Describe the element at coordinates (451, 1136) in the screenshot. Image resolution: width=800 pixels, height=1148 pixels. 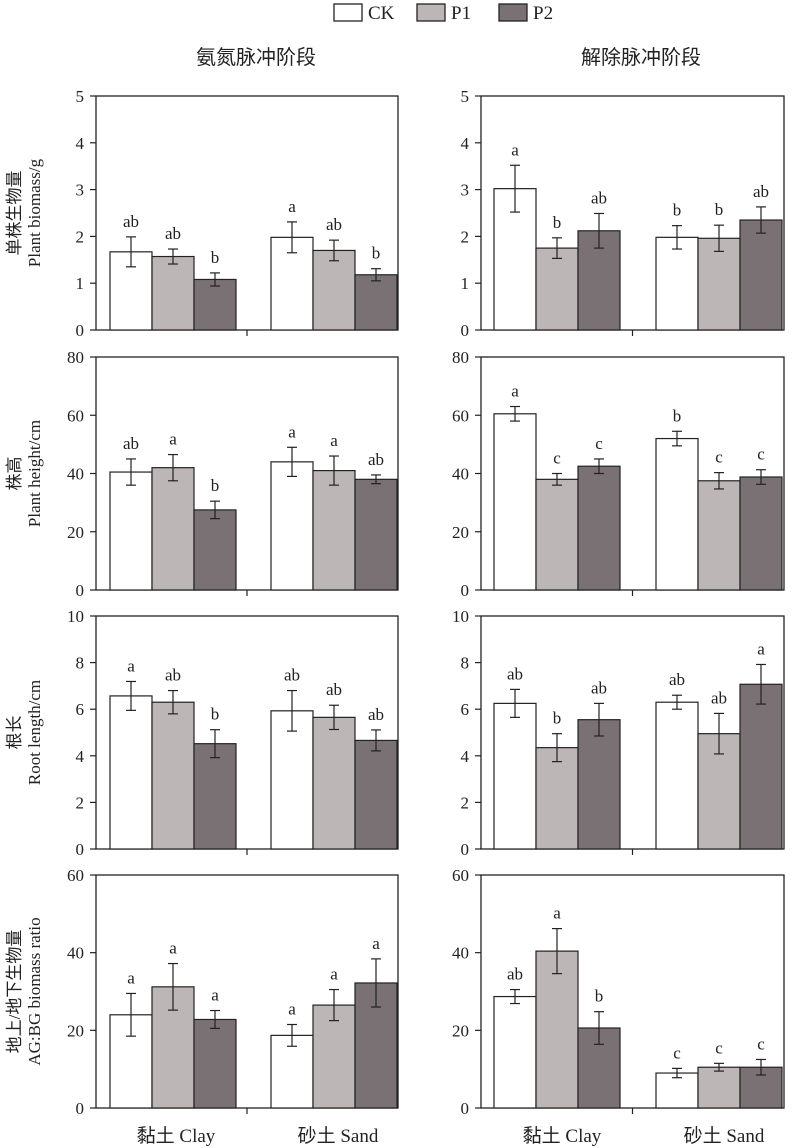
I see `x-category-labels: 黏土 Clay 砂土 Sand 黏土 Clay 砂土 Sand` at that location.